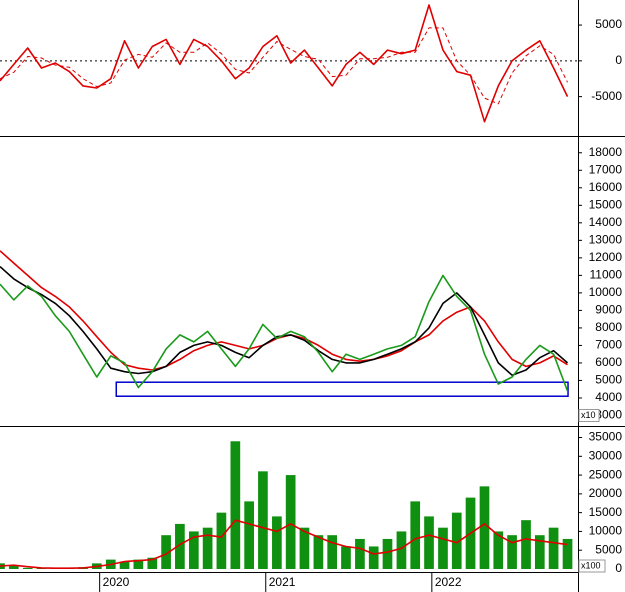 The image size is (625, 592). Describe the element at coordinates (606, 257) in the screenshot. I see `y-tick-label: 12000` at that location.